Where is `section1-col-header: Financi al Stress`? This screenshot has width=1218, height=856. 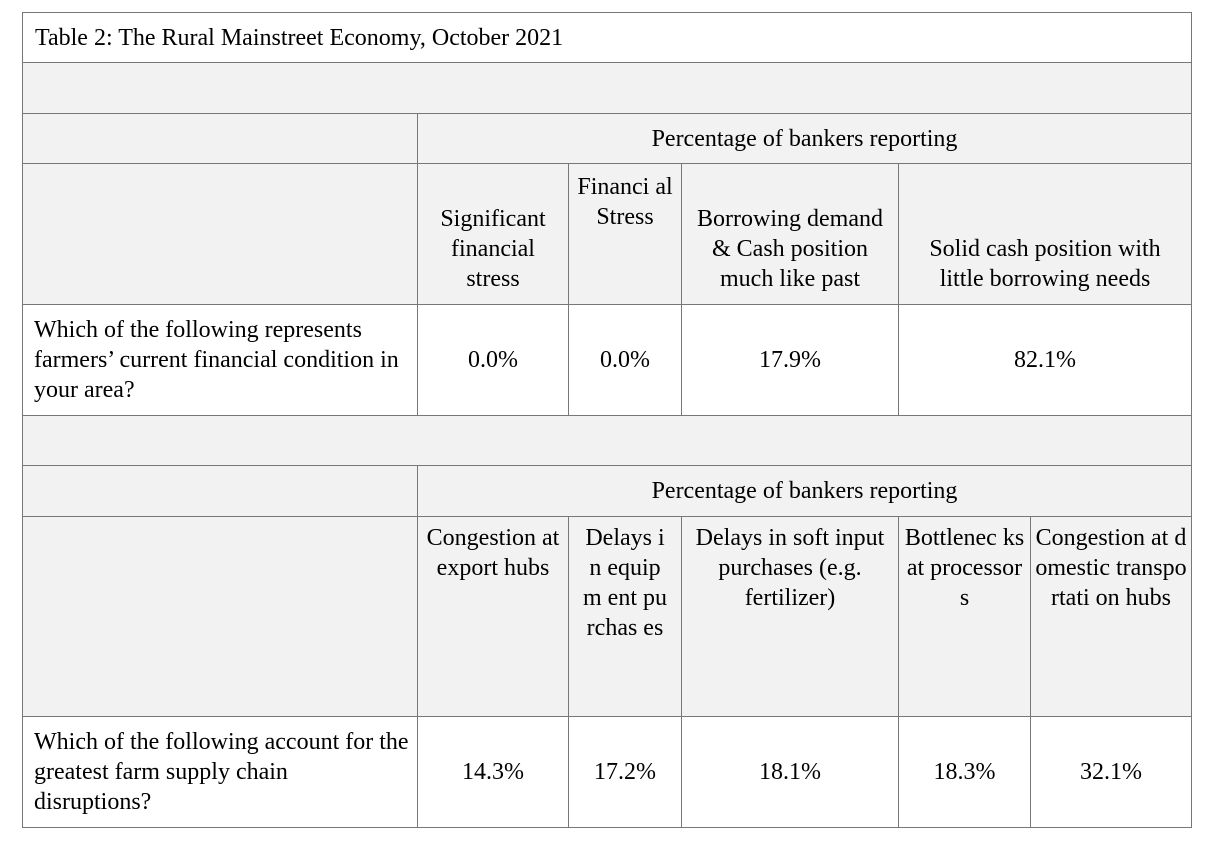
section1-col-header: Financi al Stress is located at coordinates (625, 234).